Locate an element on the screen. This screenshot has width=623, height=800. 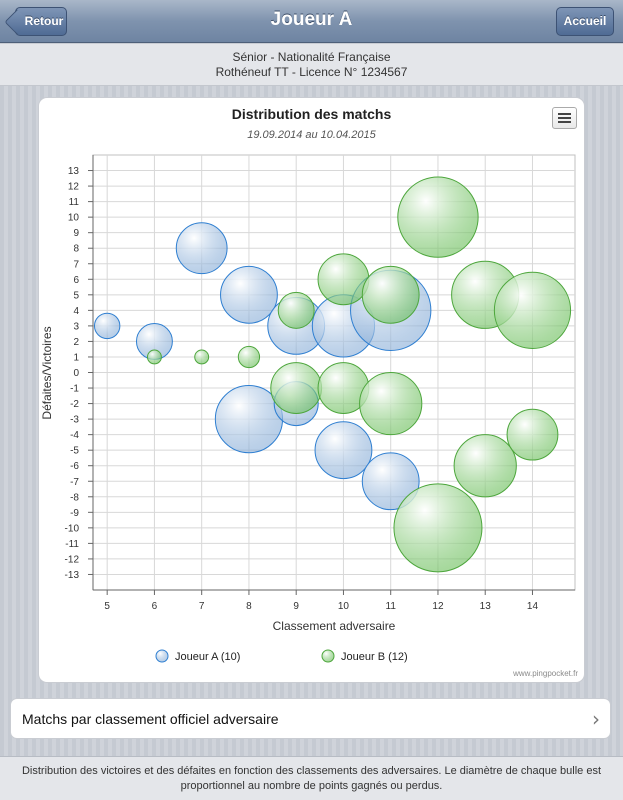
y-tick-label: -12 is located at coordinates (72, 559).